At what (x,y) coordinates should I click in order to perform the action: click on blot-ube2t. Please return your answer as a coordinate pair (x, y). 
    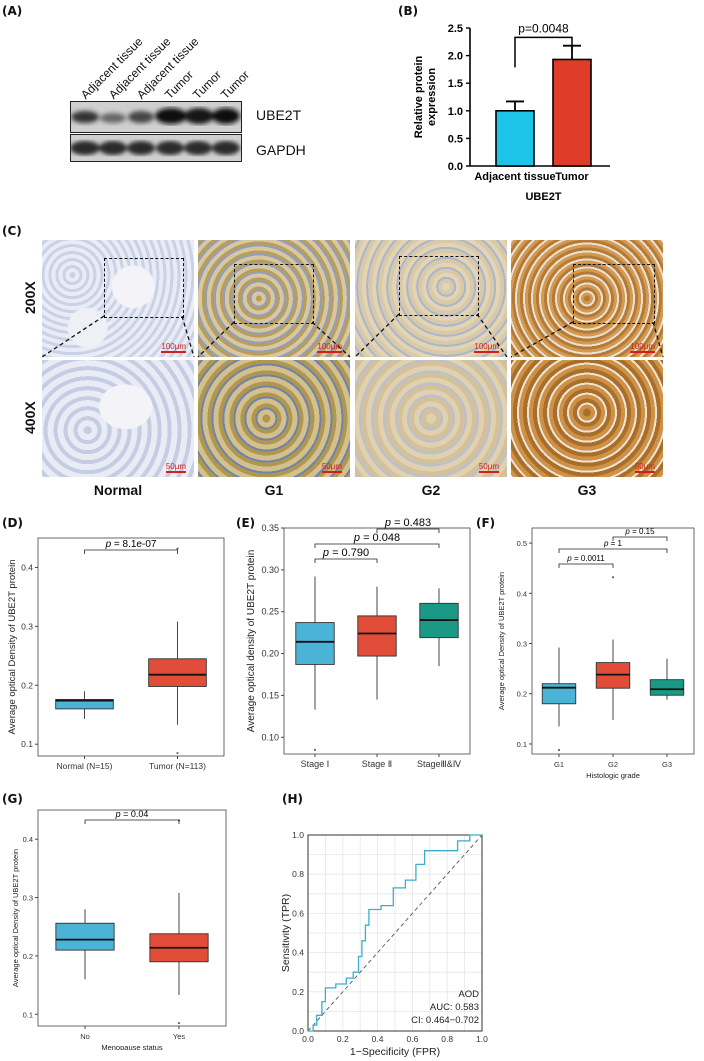
    Looking at the image, I should click on (156, 117).